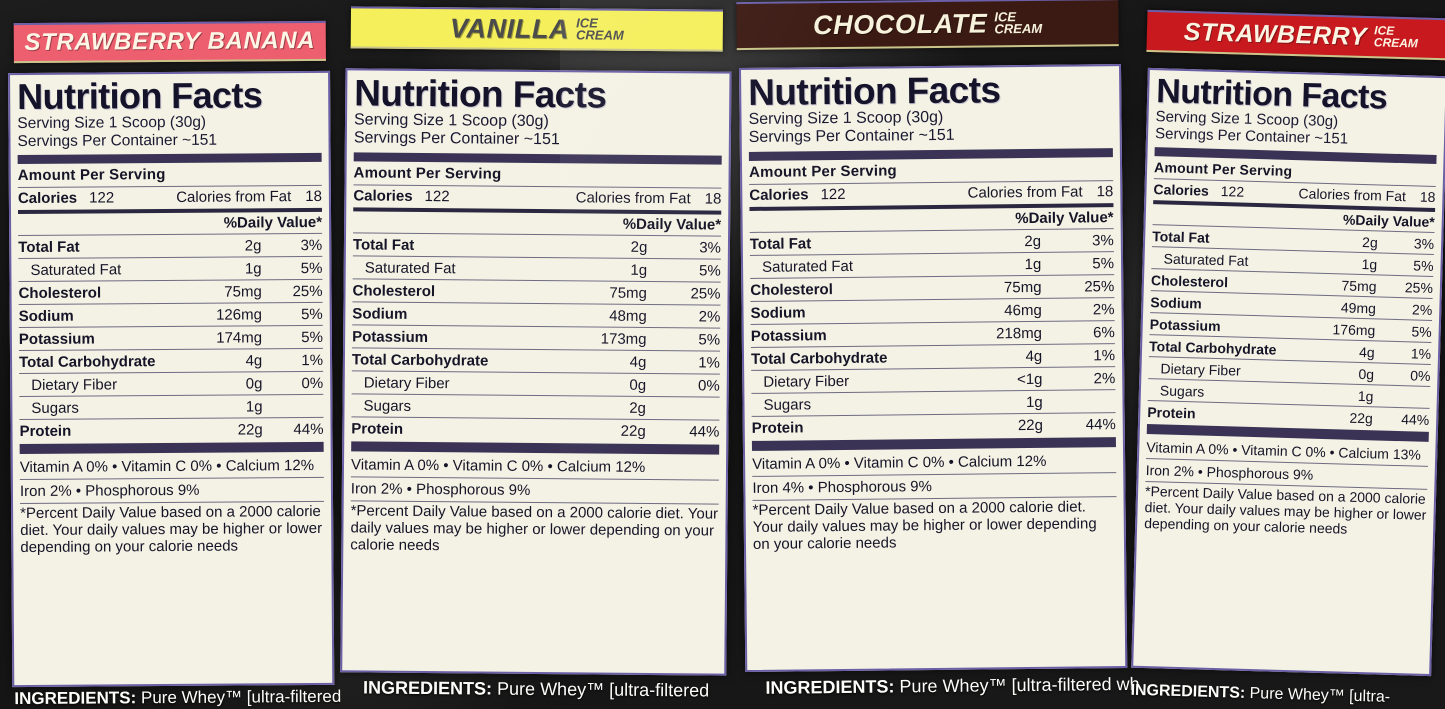  What do you see at coordinates (628, 317) in the screenshot?
I see `nutrient-amount: 48mg` at bounding box center [628, 317].